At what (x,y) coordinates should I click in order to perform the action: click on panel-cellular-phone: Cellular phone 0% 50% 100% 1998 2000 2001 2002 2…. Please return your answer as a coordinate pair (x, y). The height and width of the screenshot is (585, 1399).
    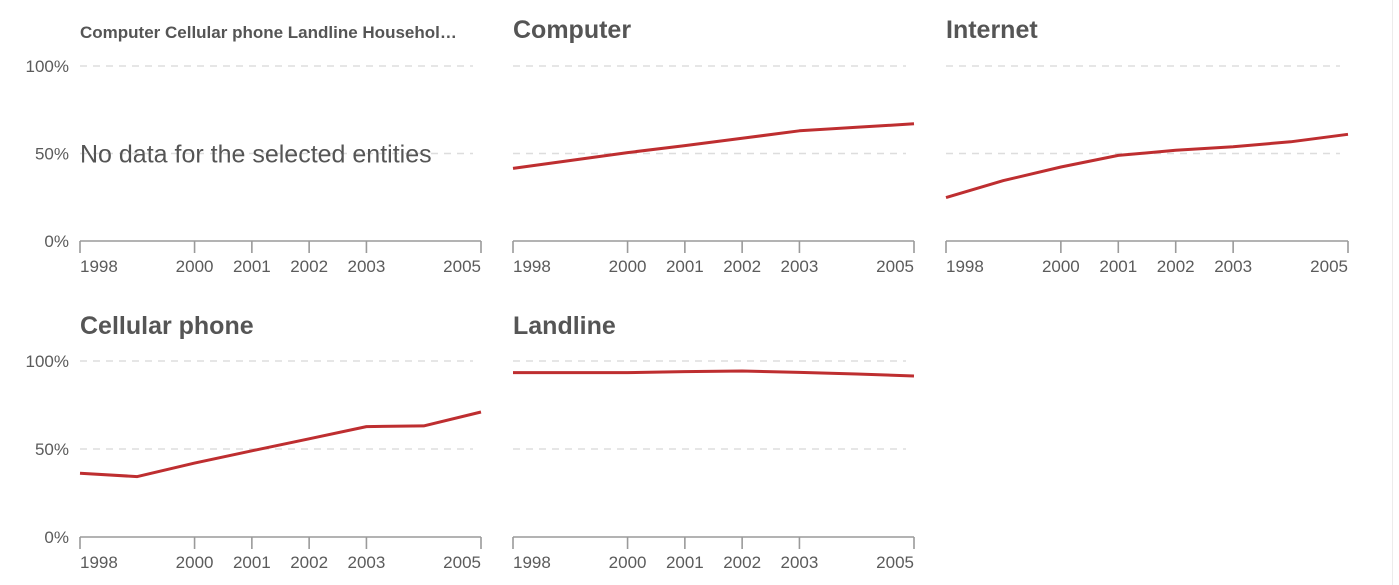
    Looking at the image, I should click on (254, 442).